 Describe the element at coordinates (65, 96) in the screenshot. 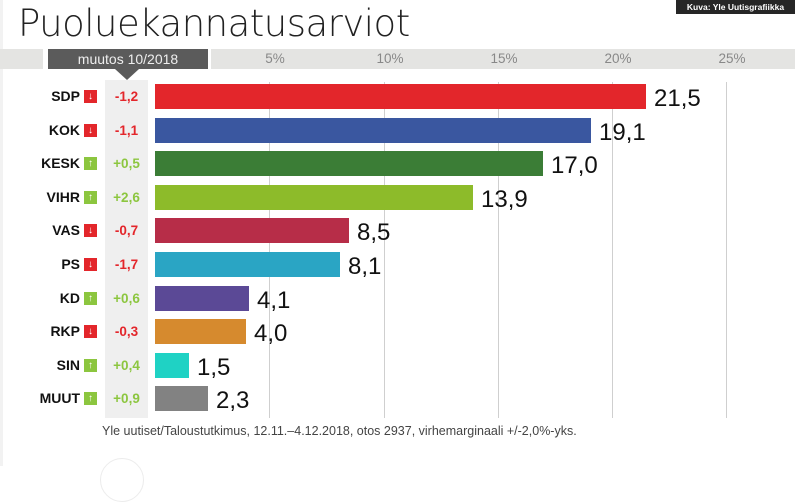

I see `party-label: SDP` at that location.